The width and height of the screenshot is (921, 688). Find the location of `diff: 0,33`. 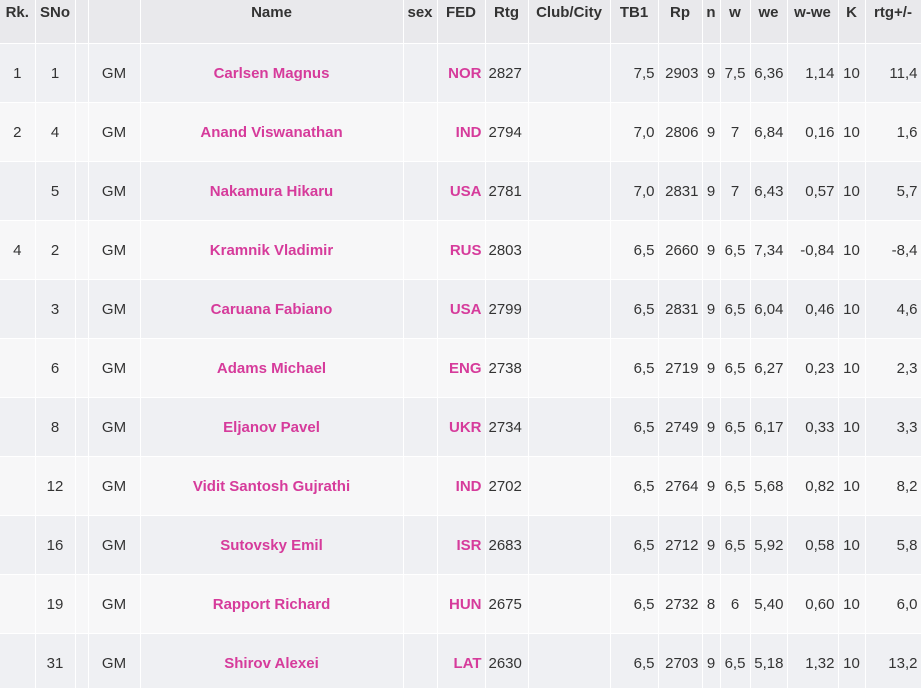

diff: 0,33 is located at coordinates (813, 427).